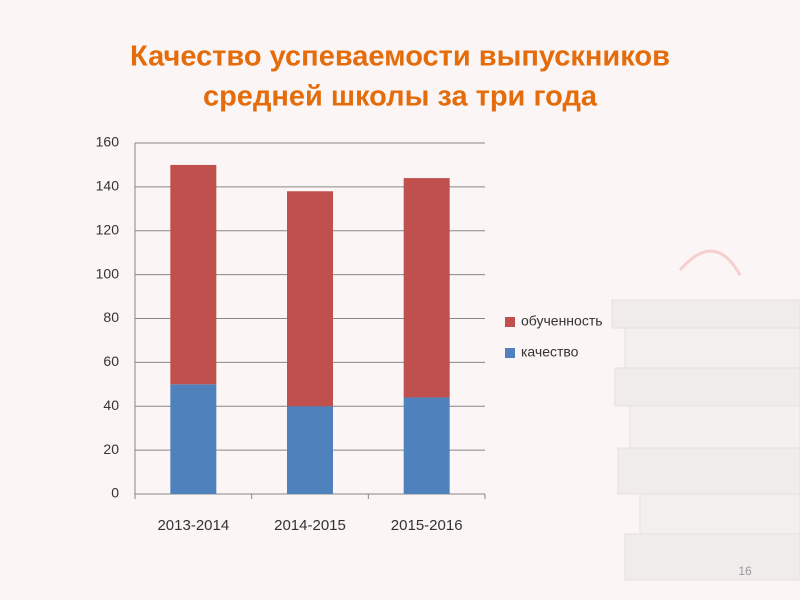 This screenshot has width=800, height=600. I want to click on page-number: 16, so click(745, 571).